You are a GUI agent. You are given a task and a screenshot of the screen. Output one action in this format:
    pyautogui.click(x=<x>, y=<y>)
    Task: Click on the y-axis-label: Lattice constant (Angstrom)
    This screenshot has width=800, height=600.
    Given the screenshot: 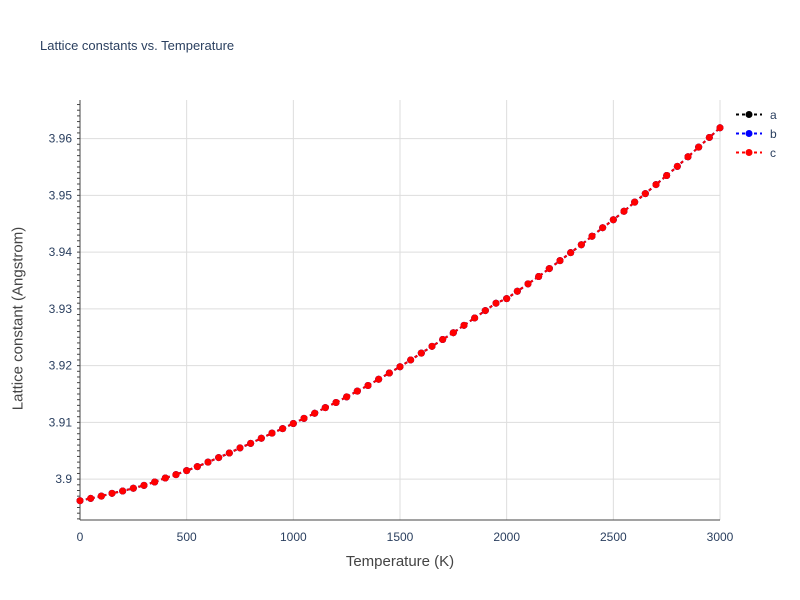 What is the action you would take?
    pyautogui.click(x=18, y=318)
    